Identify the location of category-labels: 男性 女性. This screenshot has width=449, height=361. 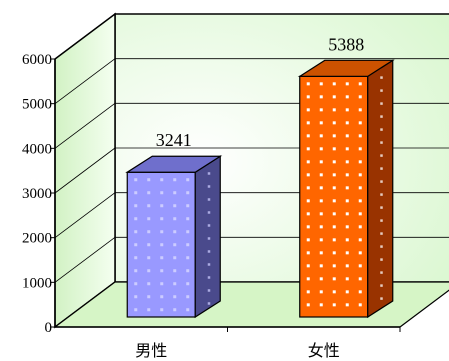
(237, 350).